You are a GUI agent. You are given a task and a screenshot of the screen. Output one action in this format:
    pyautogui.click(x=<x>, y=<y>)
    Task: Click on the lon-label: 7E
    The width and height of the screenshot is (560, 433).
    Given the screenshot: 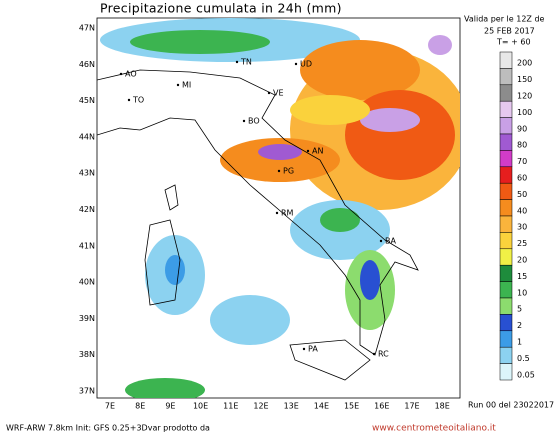 What is the action you would take?
    pyautogui.click(x=110, y=406)
    